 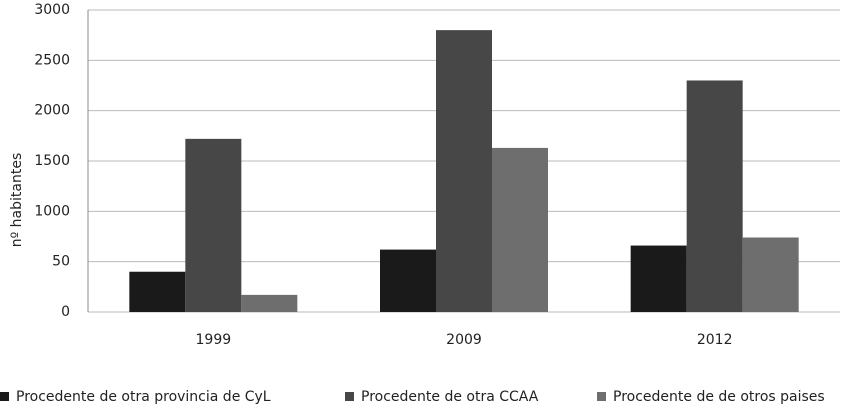 I want to click on x-tick-label: 2009, so click(x=464, y=340).